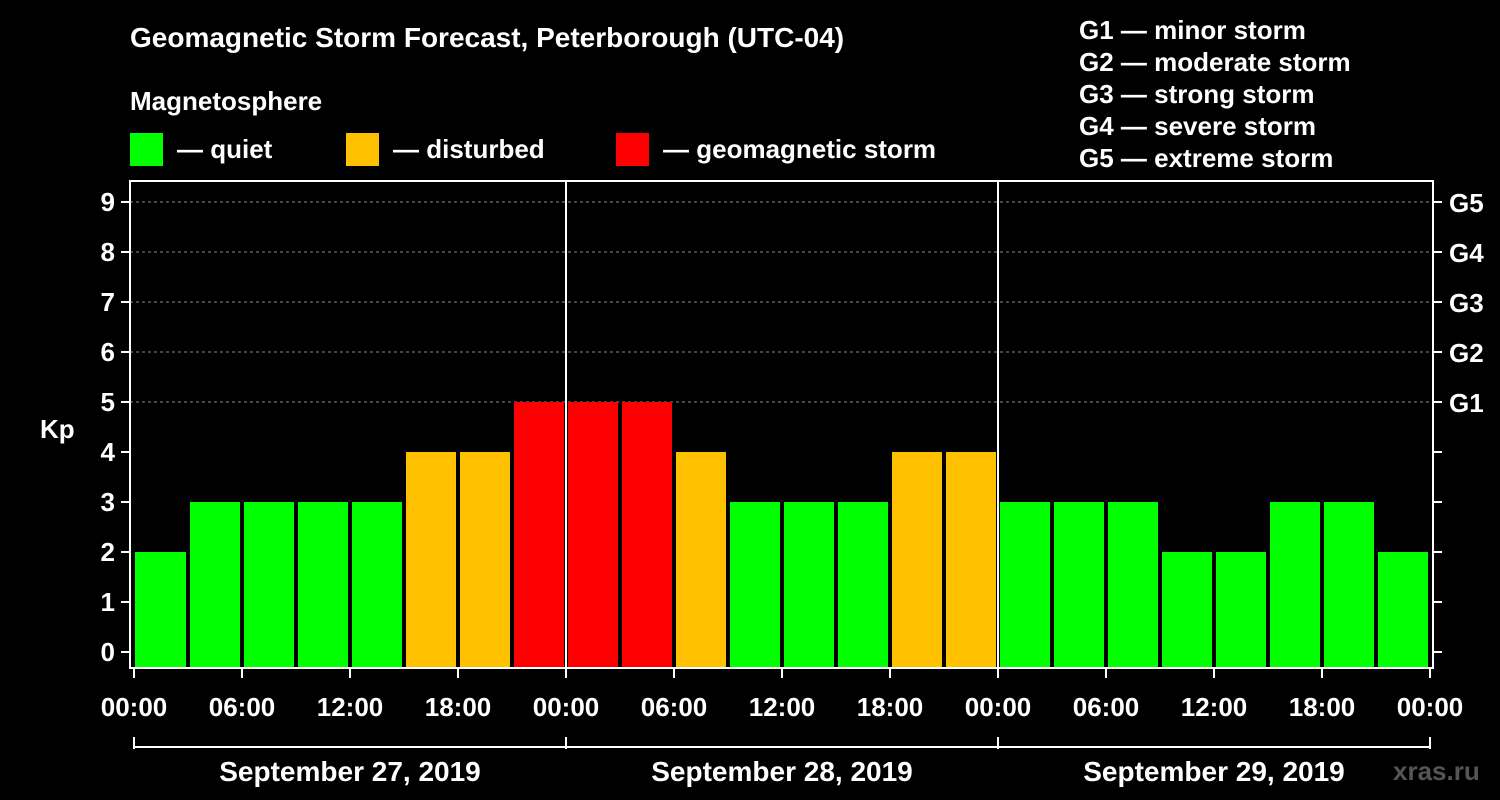 The width and height of the screenshot is (1500, 800). I want to click on g-level-label: G5, so click(1466, 203).